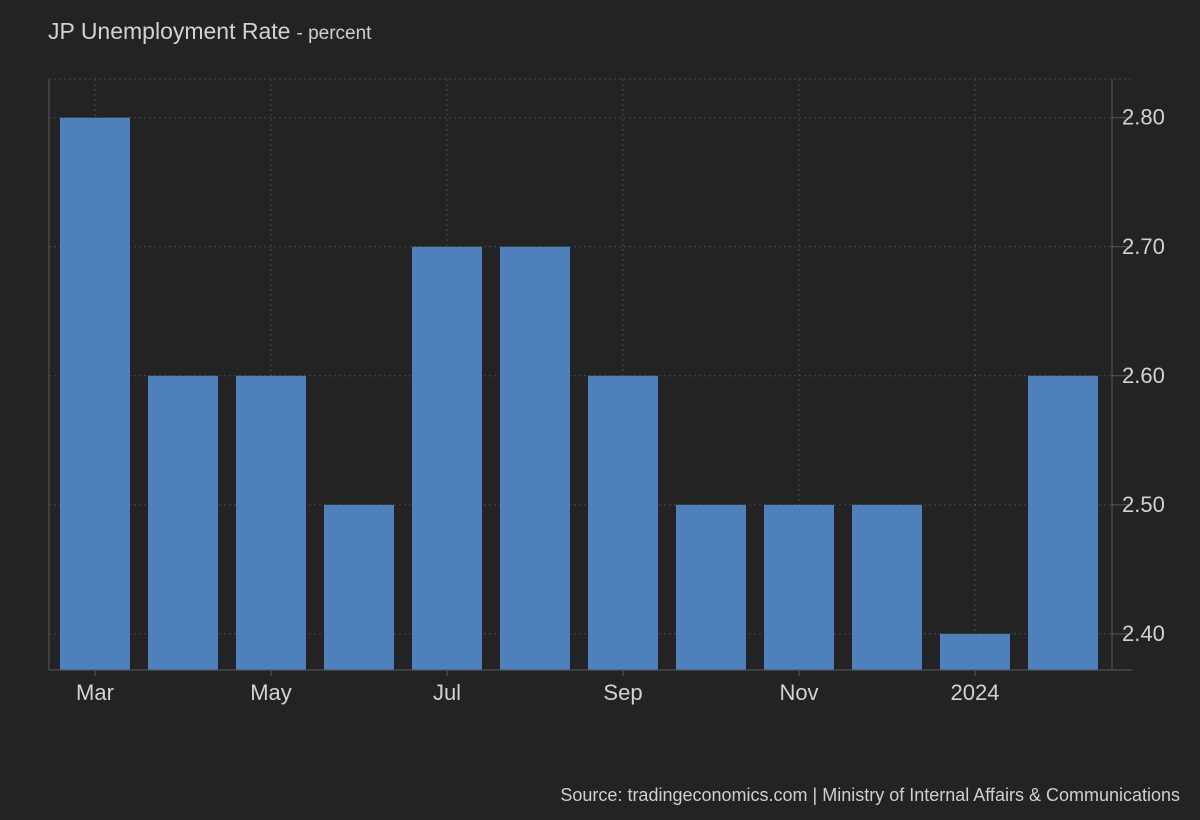  I want to click on chart-title-text: JP Unemployment Rate, so click(169, 31).